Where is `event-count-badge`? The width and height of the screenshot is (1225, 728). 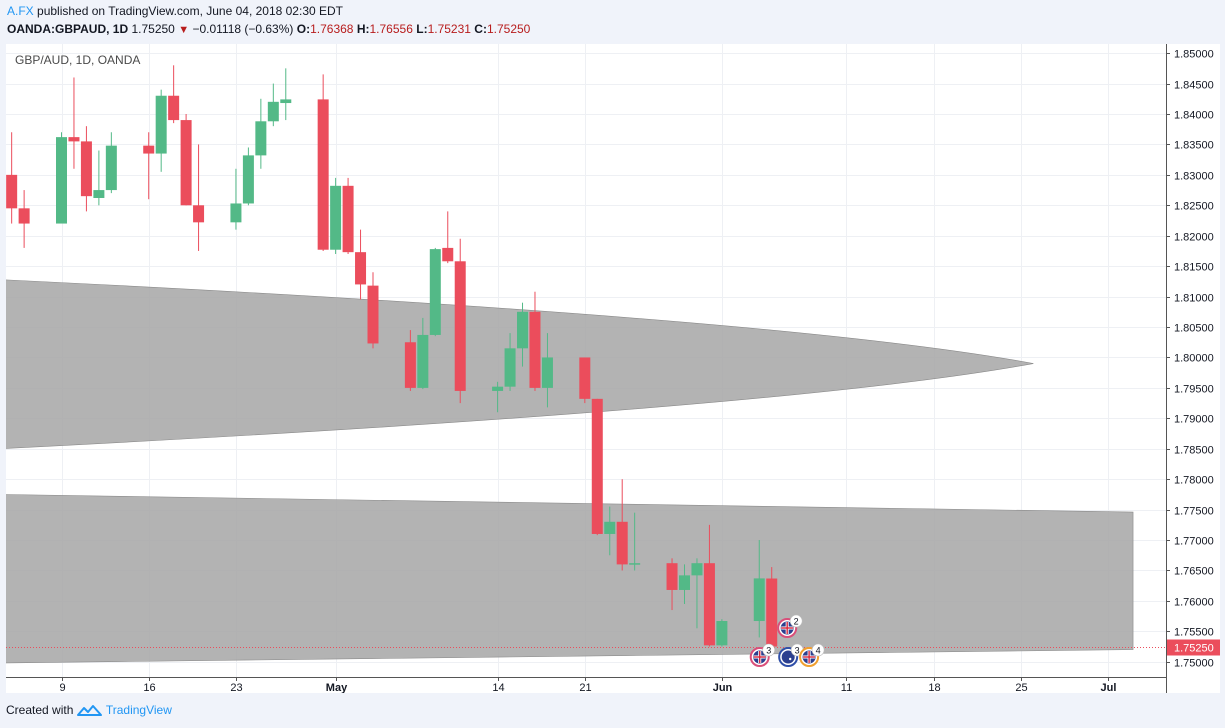
event-count-badge is located at coordinates (796, 621).